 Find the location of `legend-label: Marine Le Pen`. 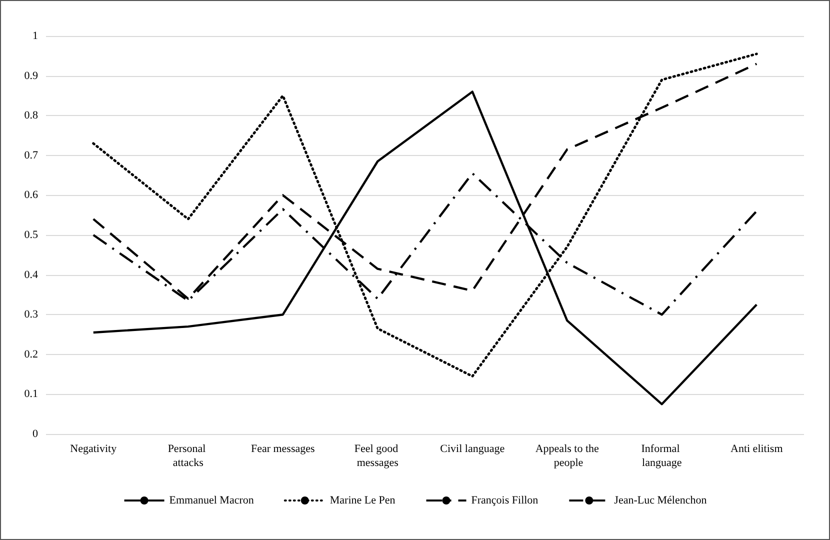

legend-label: Marine Le Pen is located at coordinates (363, 500).